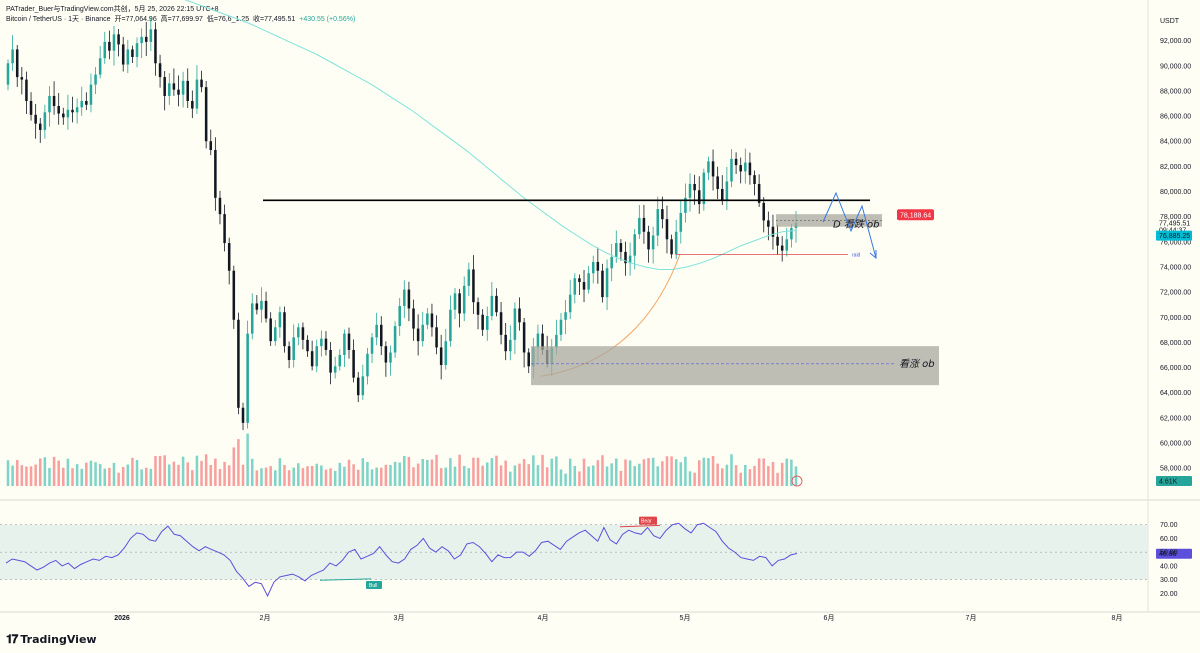 The width and height of the screenshot is (1200, 653). What do you see at coordinates (1175, 41) in the screenshot?
I see `price-tick-label: 92,000.00` at bounding box center [1175, 41].